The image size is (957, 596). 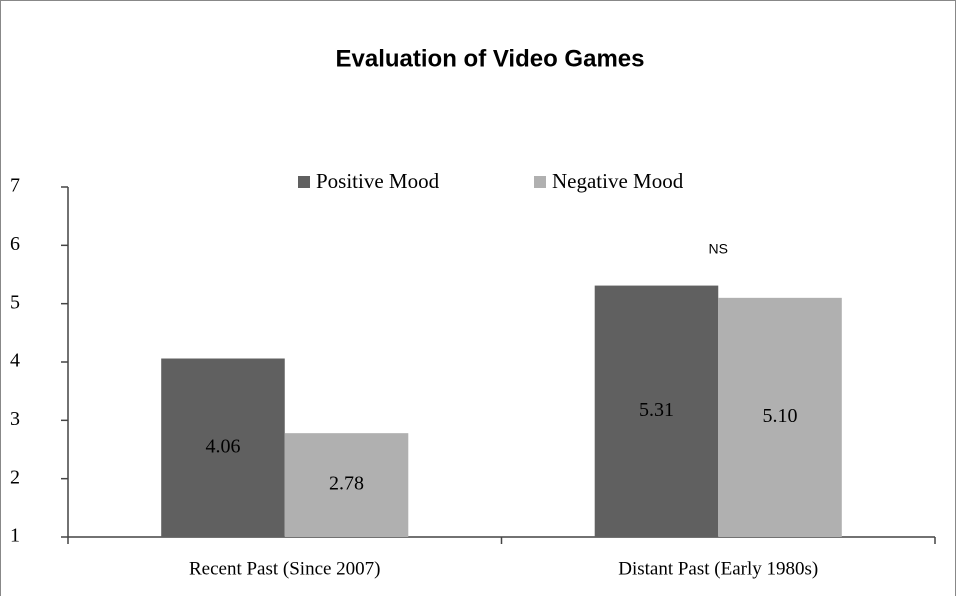 What do you see at coordinates (15, 361) in the screenshot?
I see `y-tick-label: 4` at bounding box center [15, 361].